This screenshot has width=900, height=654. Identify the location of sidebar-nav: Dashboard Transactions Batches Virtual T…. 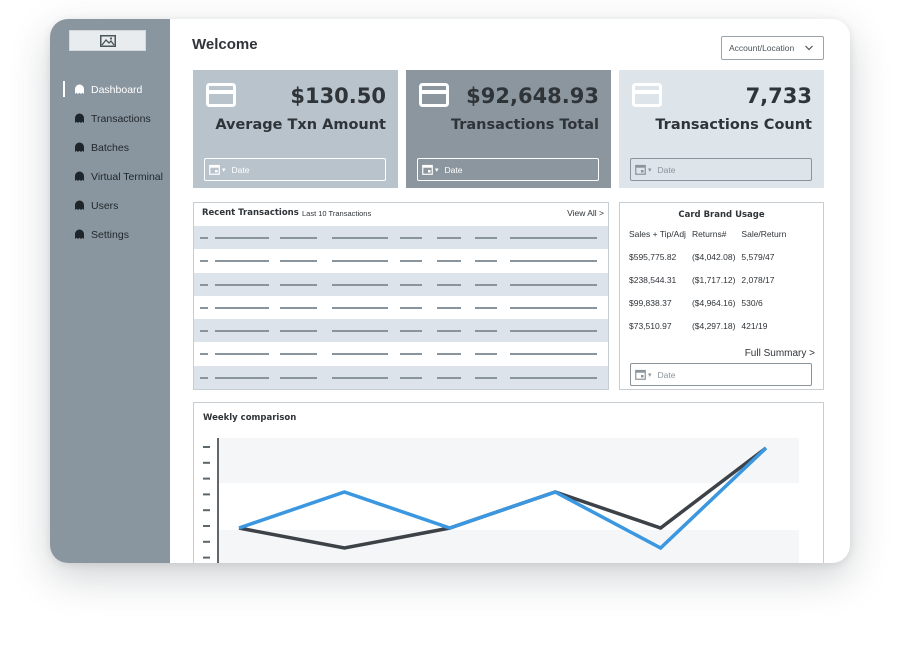
(110, 162).